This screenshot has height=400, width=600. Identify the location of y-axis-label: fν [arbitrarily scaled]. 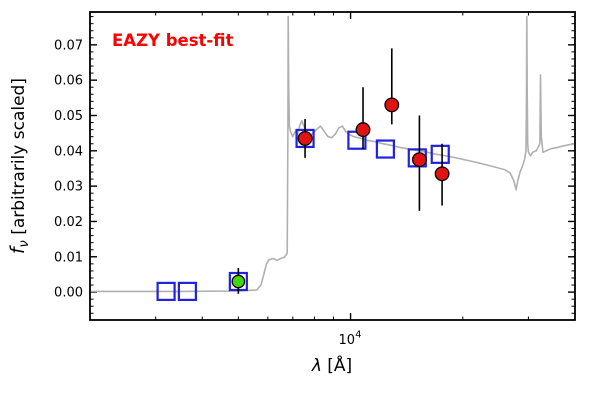
(20, 166).